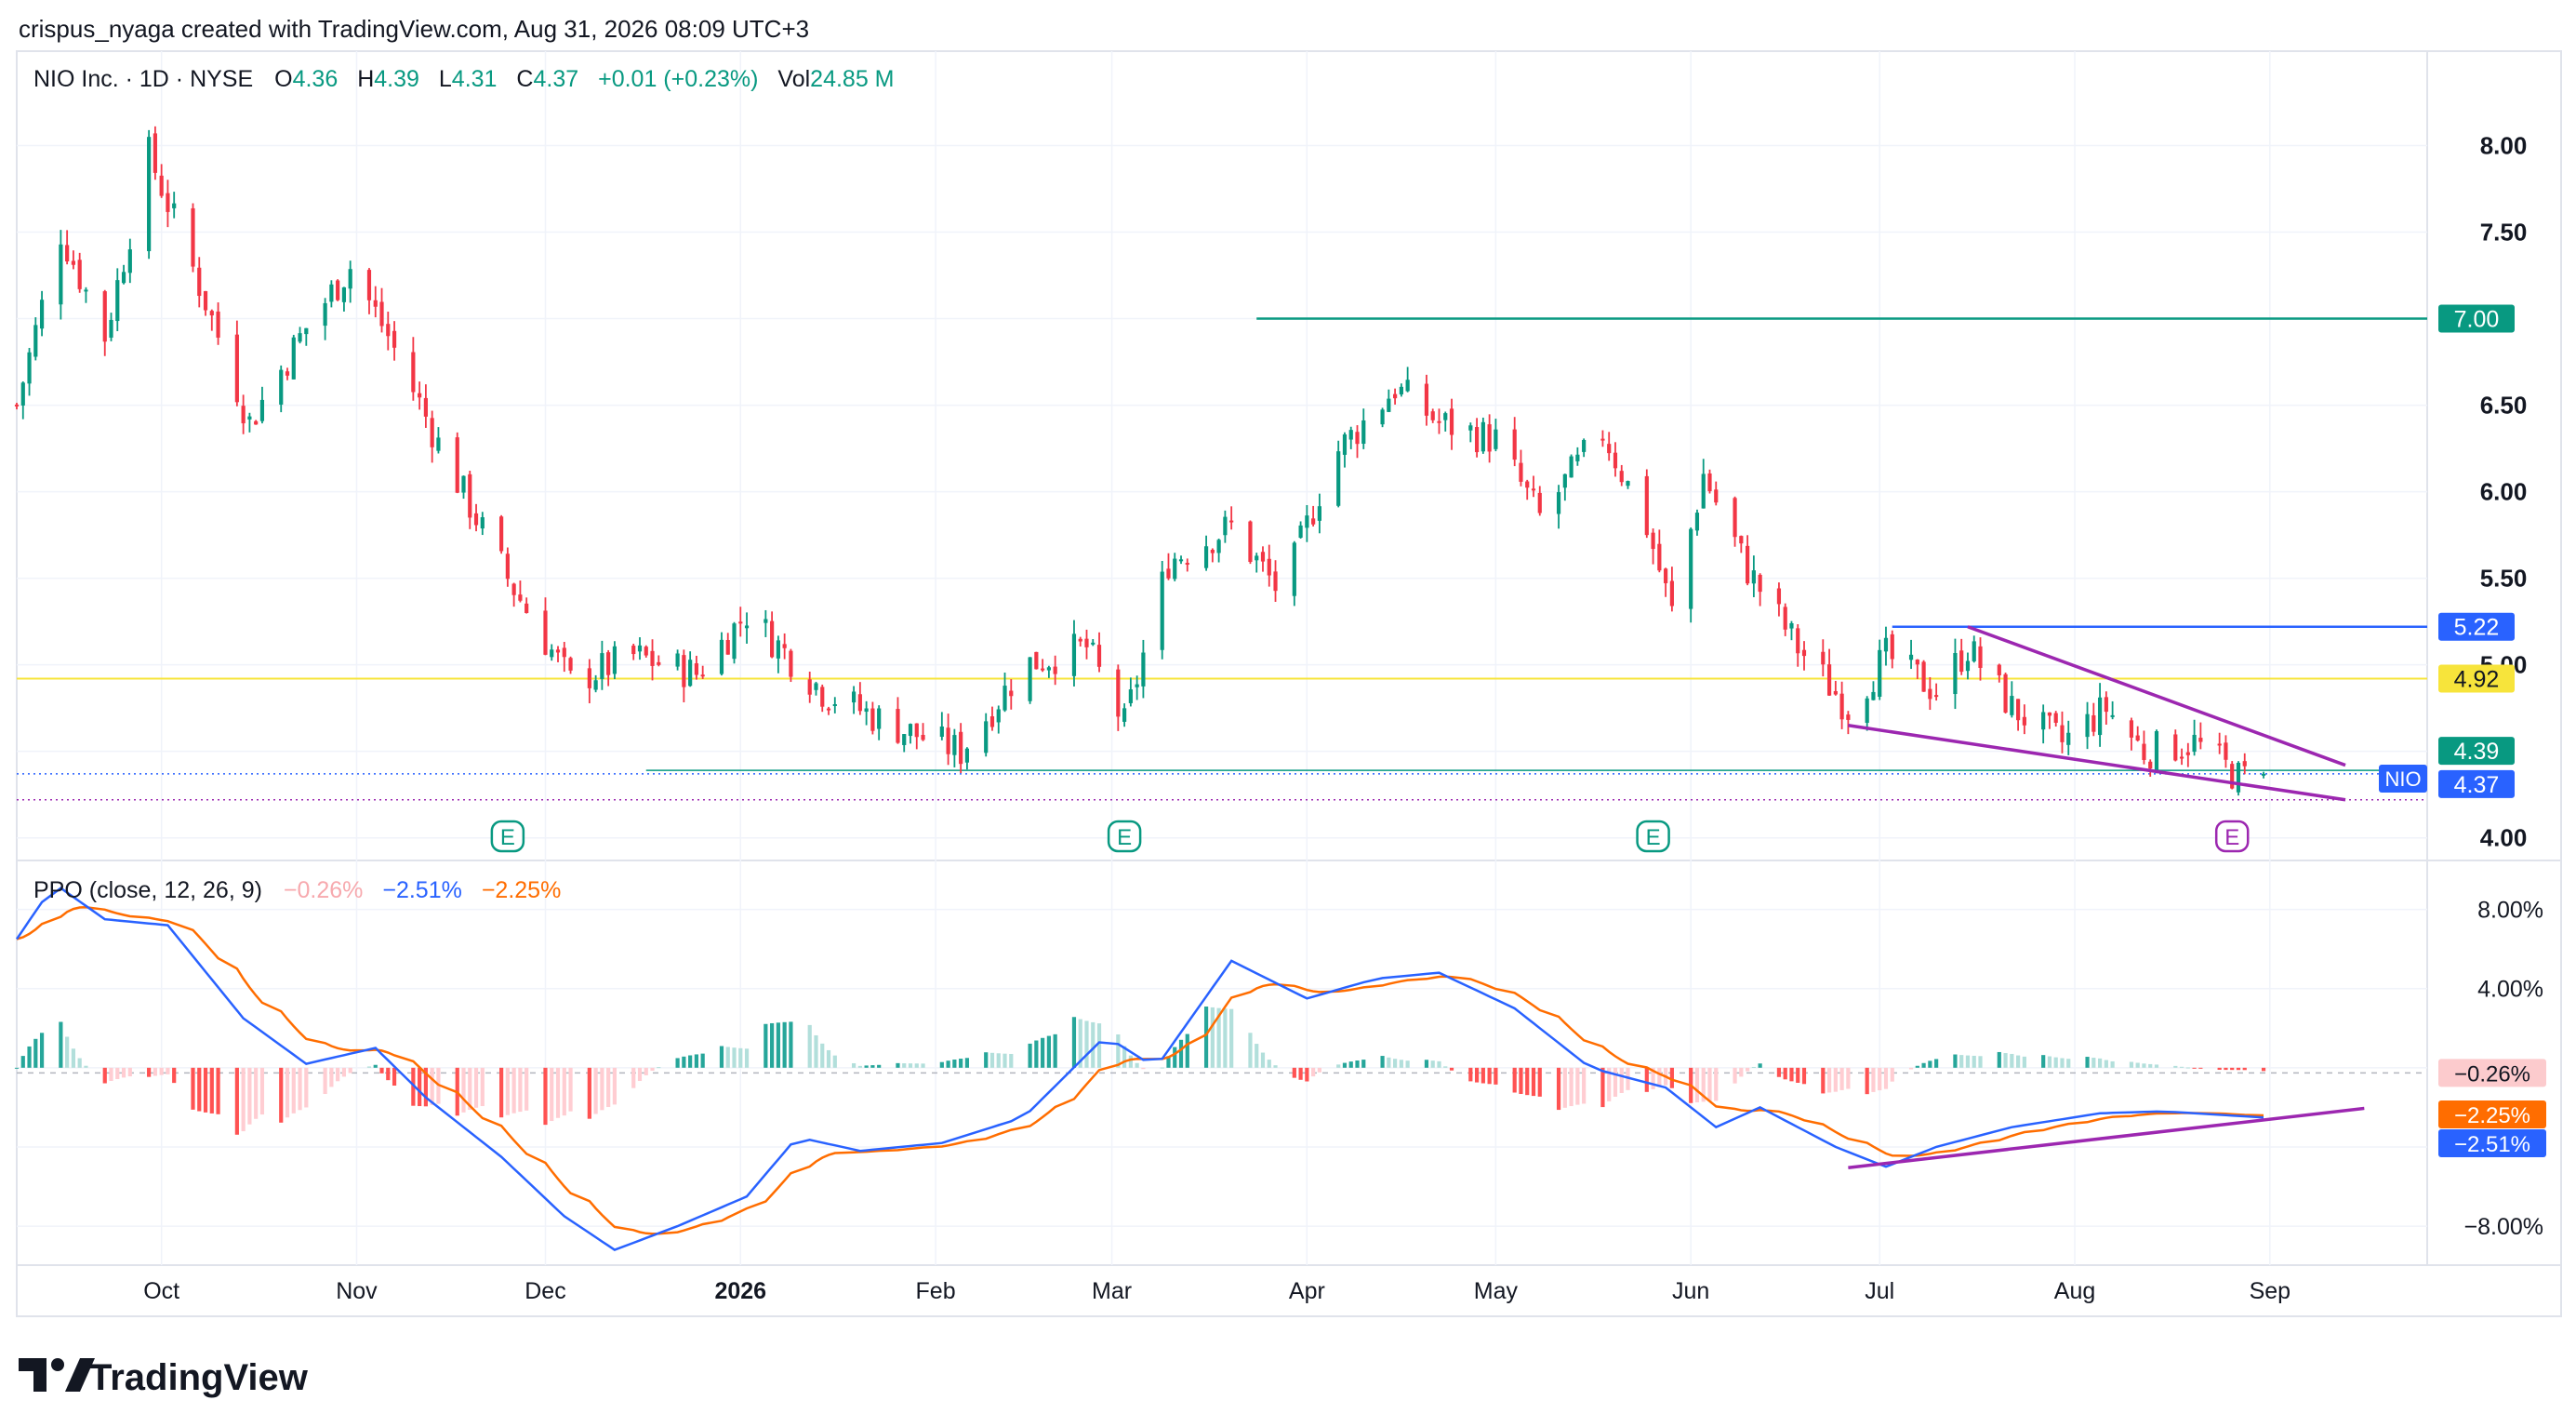 This screenshot has width=2576, height=1427. What do you see at coordinates (357, 1291) in the screenshot?
I see `time-axis-label: Nov` at bounding box center [357, 1291].